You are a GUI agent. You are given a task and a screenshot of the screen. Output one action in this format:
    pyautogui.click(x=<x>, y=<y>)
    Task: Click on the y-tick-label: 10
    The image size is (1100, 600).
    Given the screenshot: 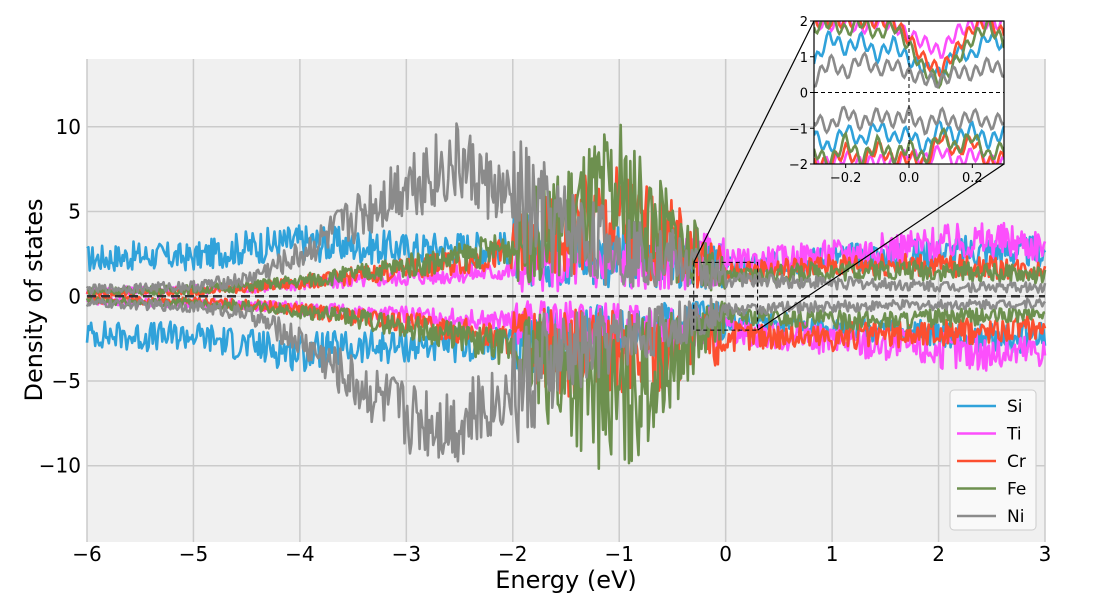 What is the action you would take?
    pyautogui.click(x=68, y=127)
    